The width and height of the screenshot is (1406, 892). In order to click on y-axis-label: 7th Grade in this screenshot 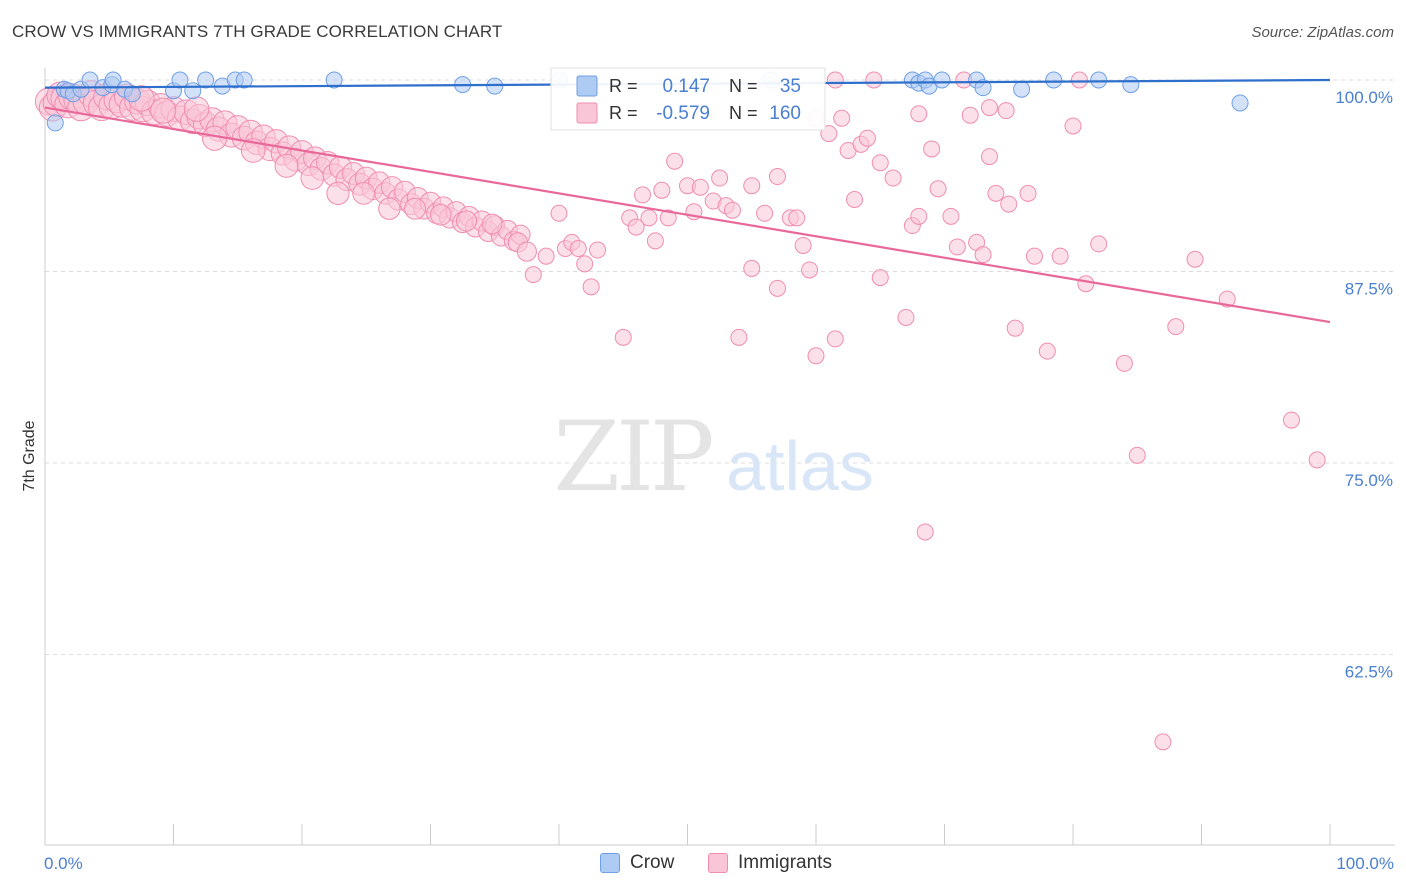, I will do `click(29, 455)`.